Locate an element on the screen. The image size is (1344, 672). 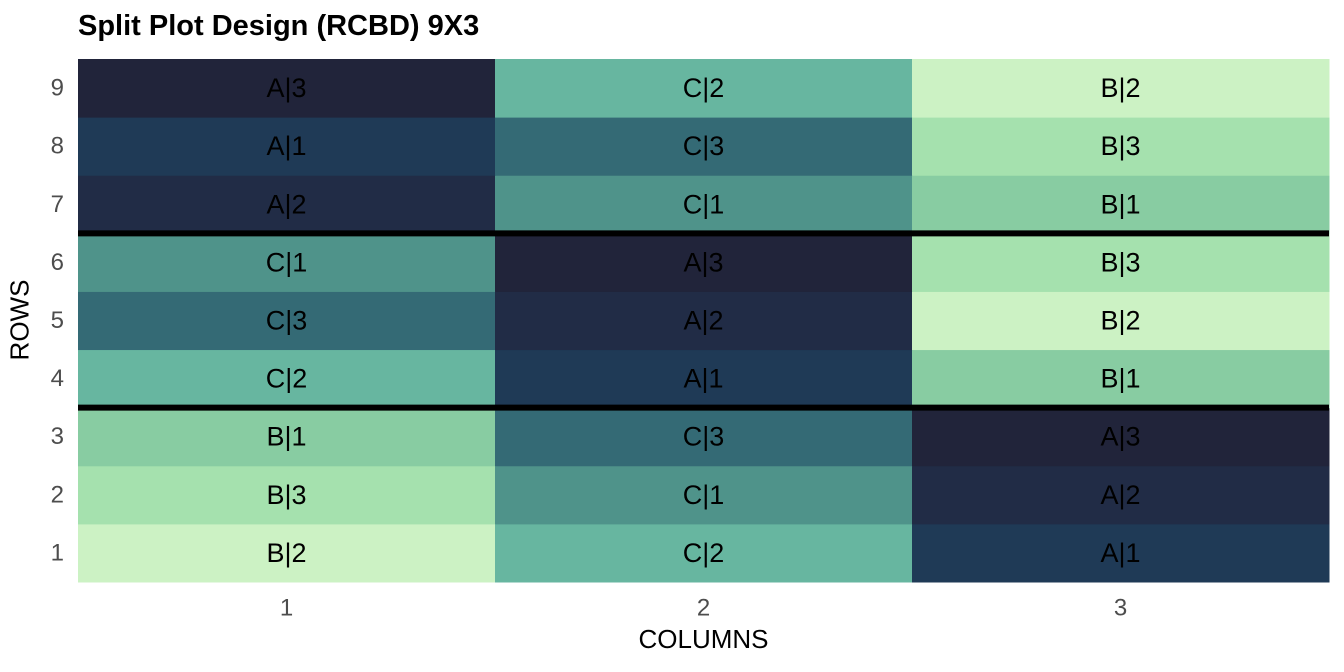
y-tick-label: 4 is located at coordinates (57, 378).